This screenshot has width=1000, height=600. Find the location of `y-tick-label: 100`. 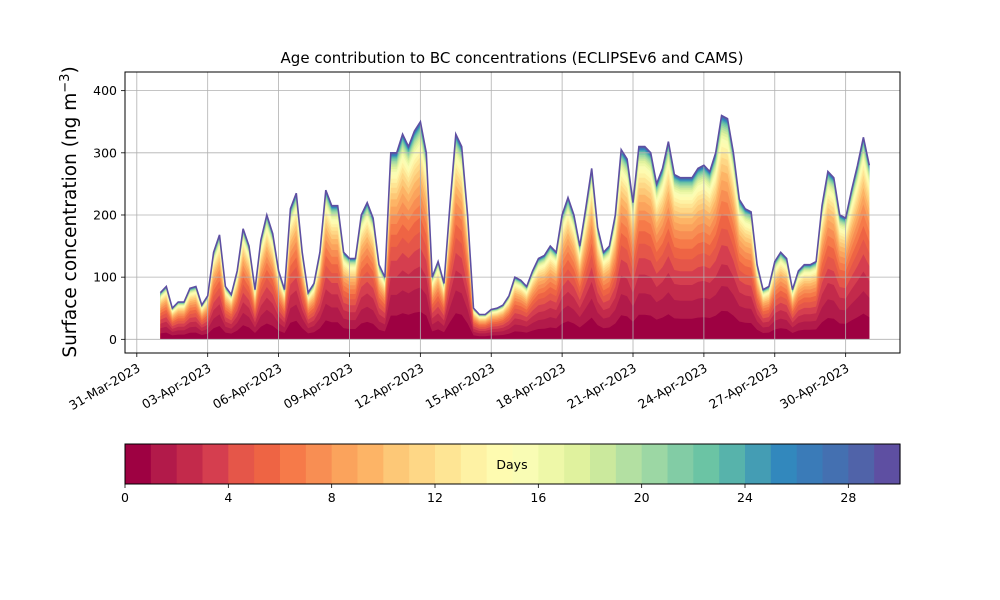

y-tick-label: 100 is located at coordinates (105, 277).